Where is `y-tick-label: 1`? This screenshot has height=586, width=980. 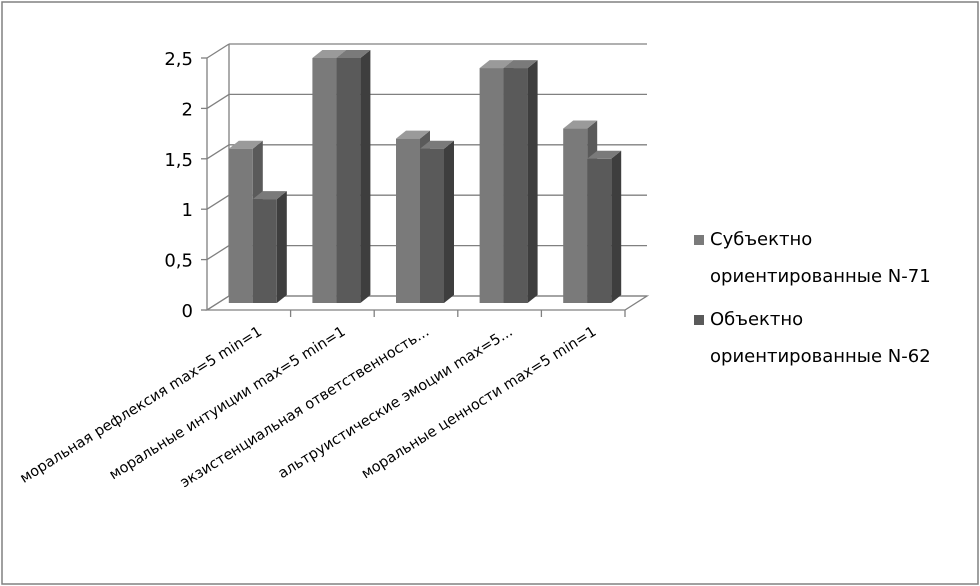
y-tick-label: 1 is located at coordinates (187, 210).